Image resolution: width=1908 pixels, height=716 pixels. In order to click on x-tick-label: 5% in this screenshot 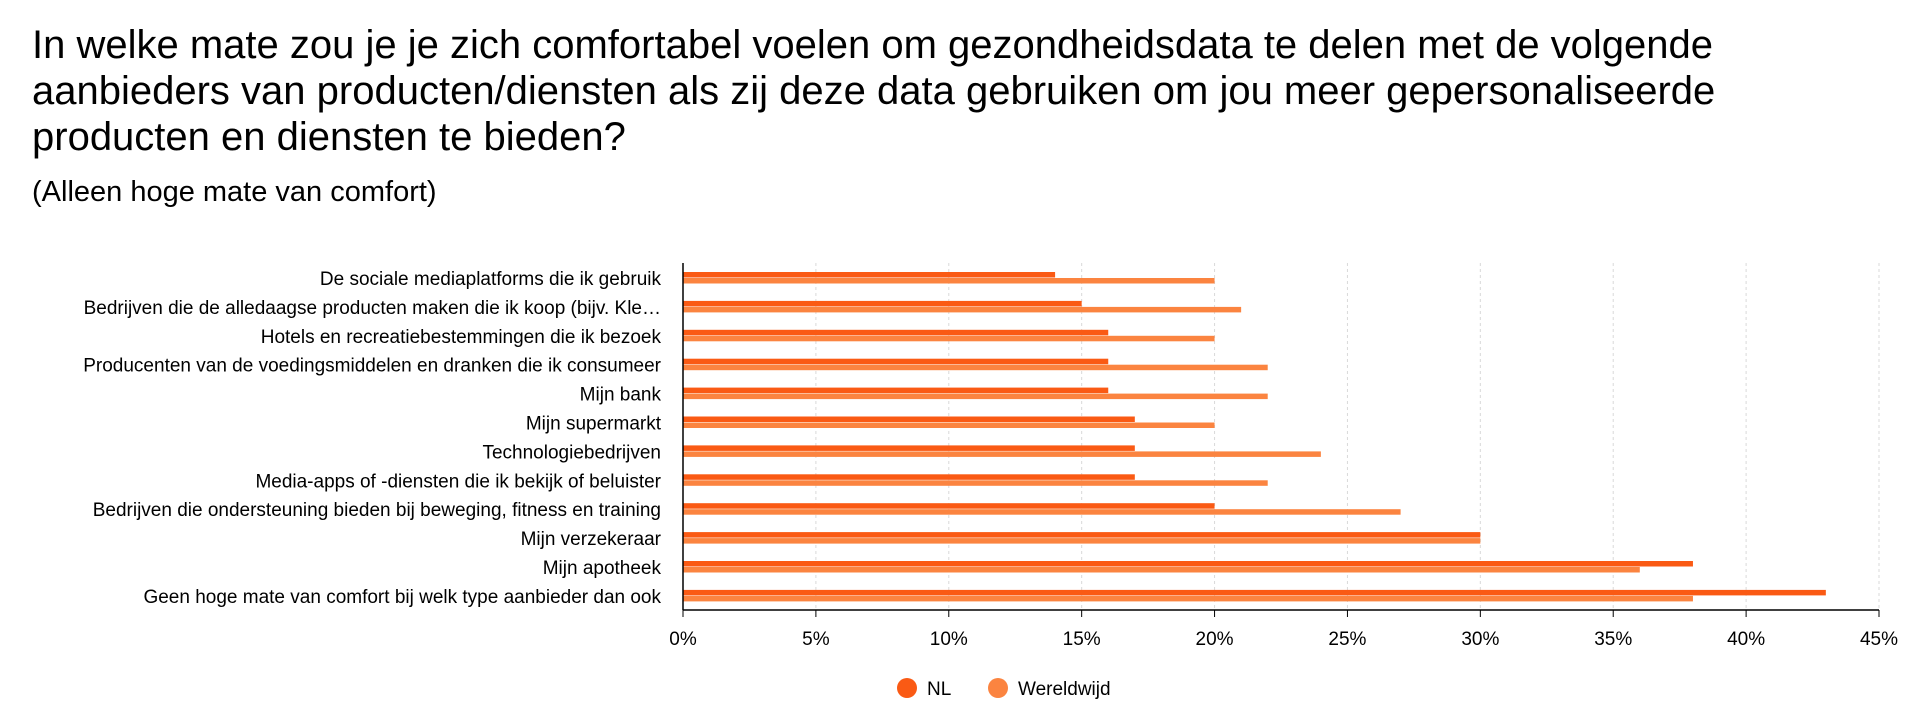, I will do `click(816, 639)`.